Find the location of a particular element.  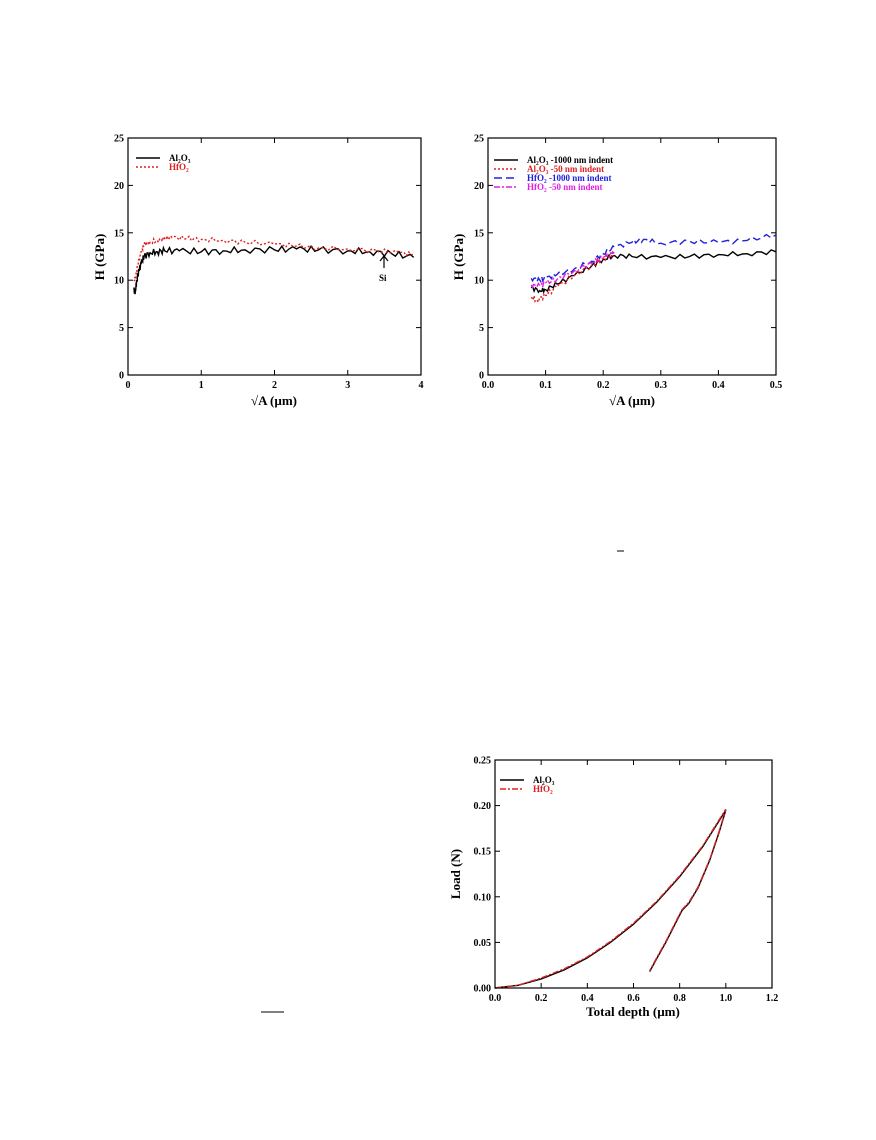

chart-1-y-label: H (GPa) is located at coordinates (99, 257).